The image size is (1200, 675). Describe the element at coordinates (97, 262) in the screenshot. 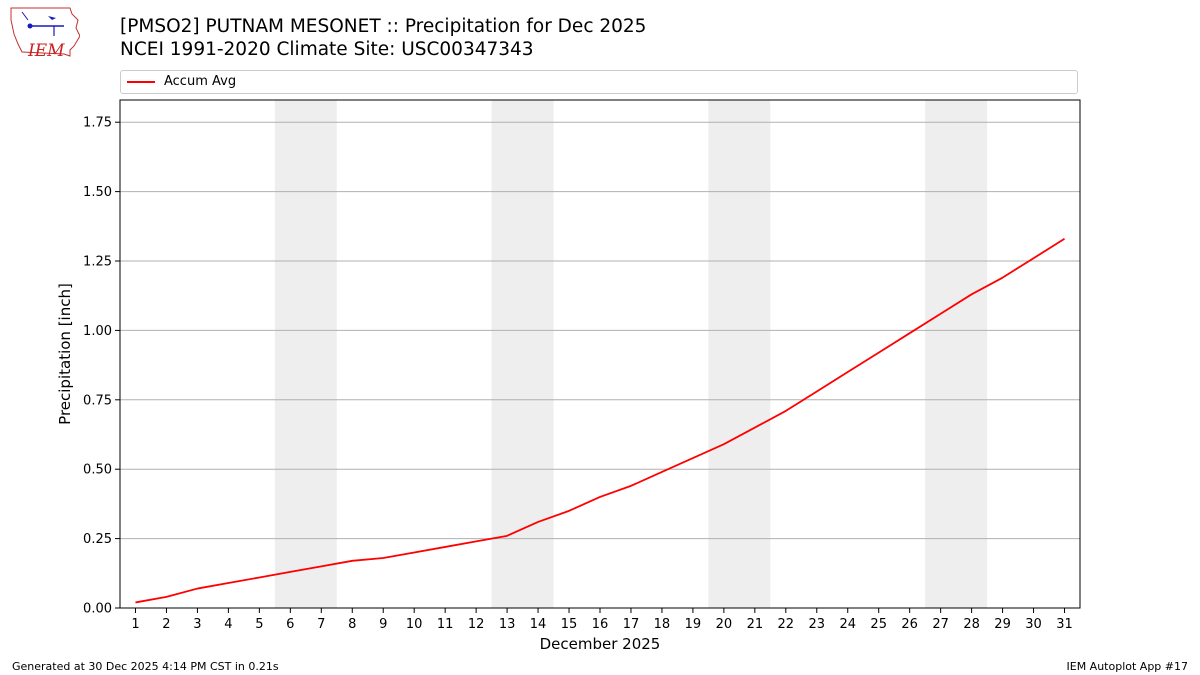

I see `y-tick-label: 1.25` at that location.